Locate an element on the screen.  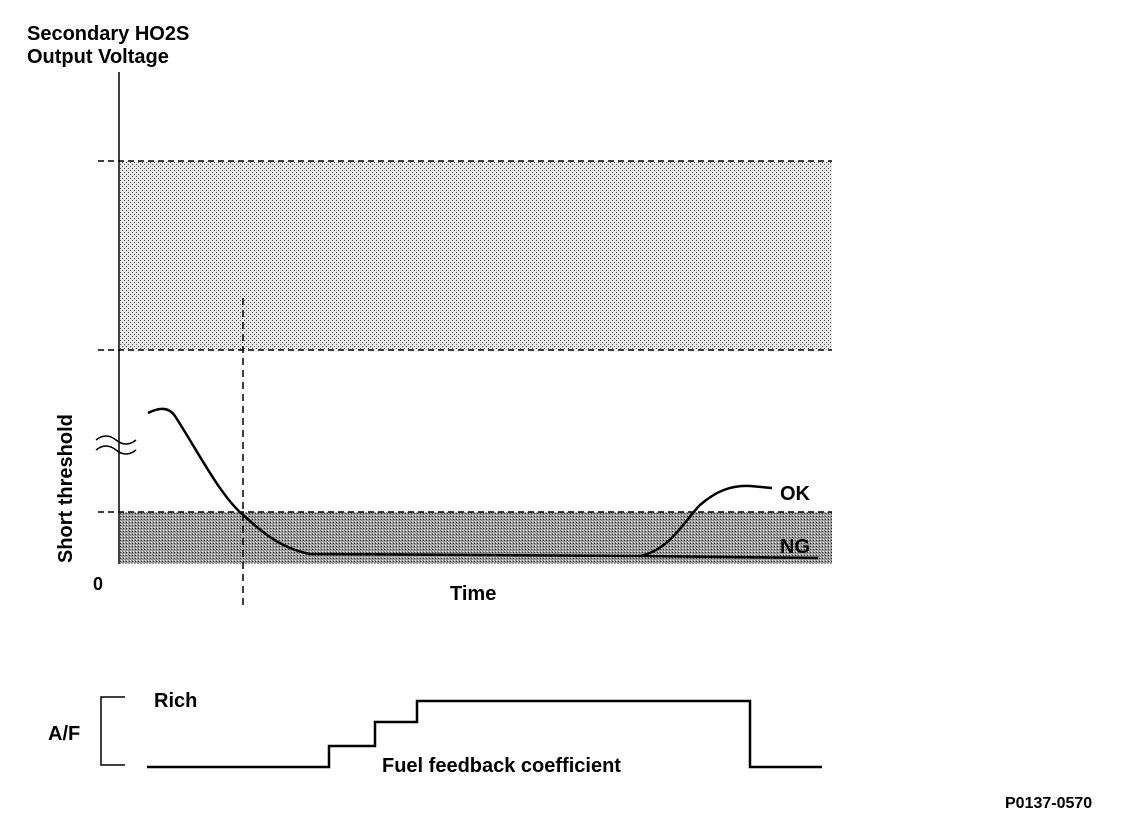
origin-label: 0 is located at coordinates (98, 584).